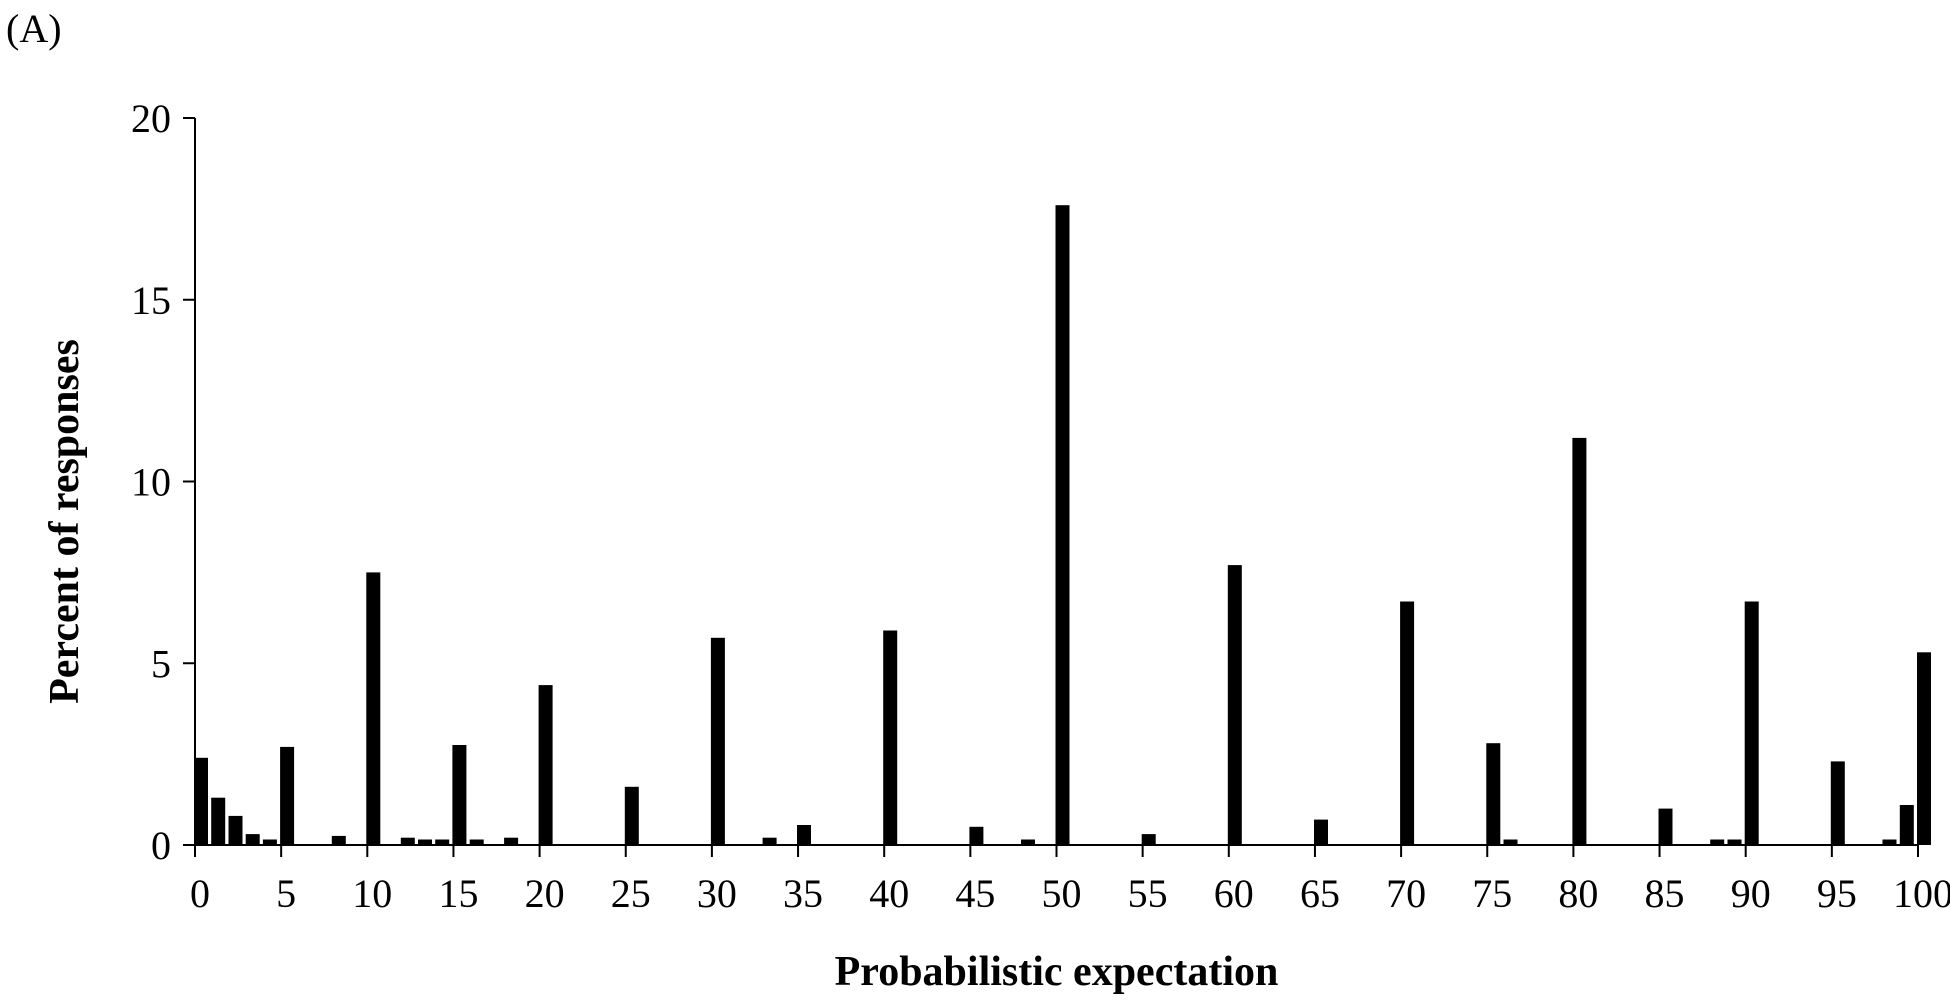 The width and height of the screenshot is (1950, 1000). I want to click on y-tick-label: 20, so click(151, 118).